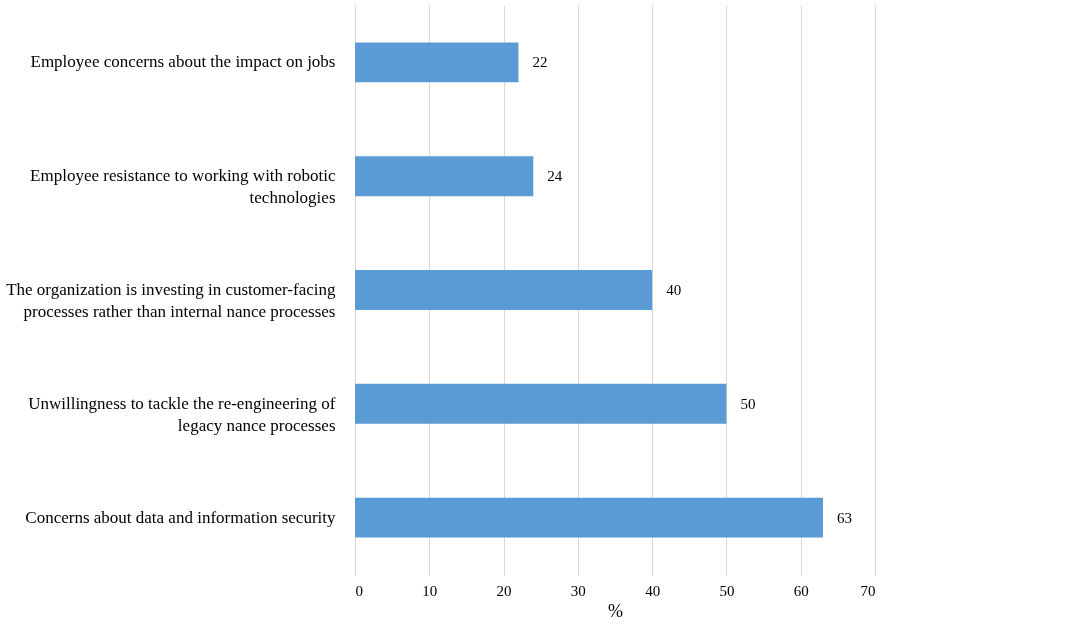 The image size is (1066, 644). Describe the element at coordinates (504, 590) in the screenshot. I see `x-tick-label: 20` at that location.